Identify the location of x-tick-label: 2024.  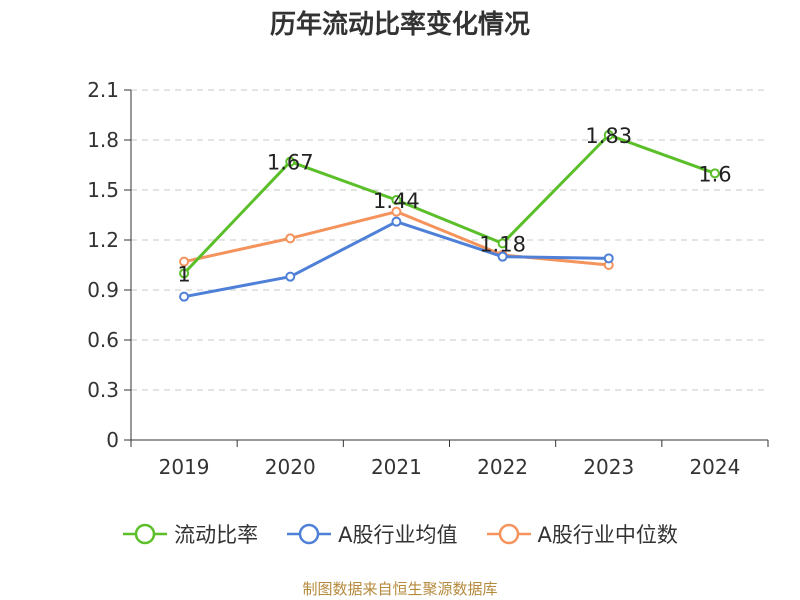
(714, 467).